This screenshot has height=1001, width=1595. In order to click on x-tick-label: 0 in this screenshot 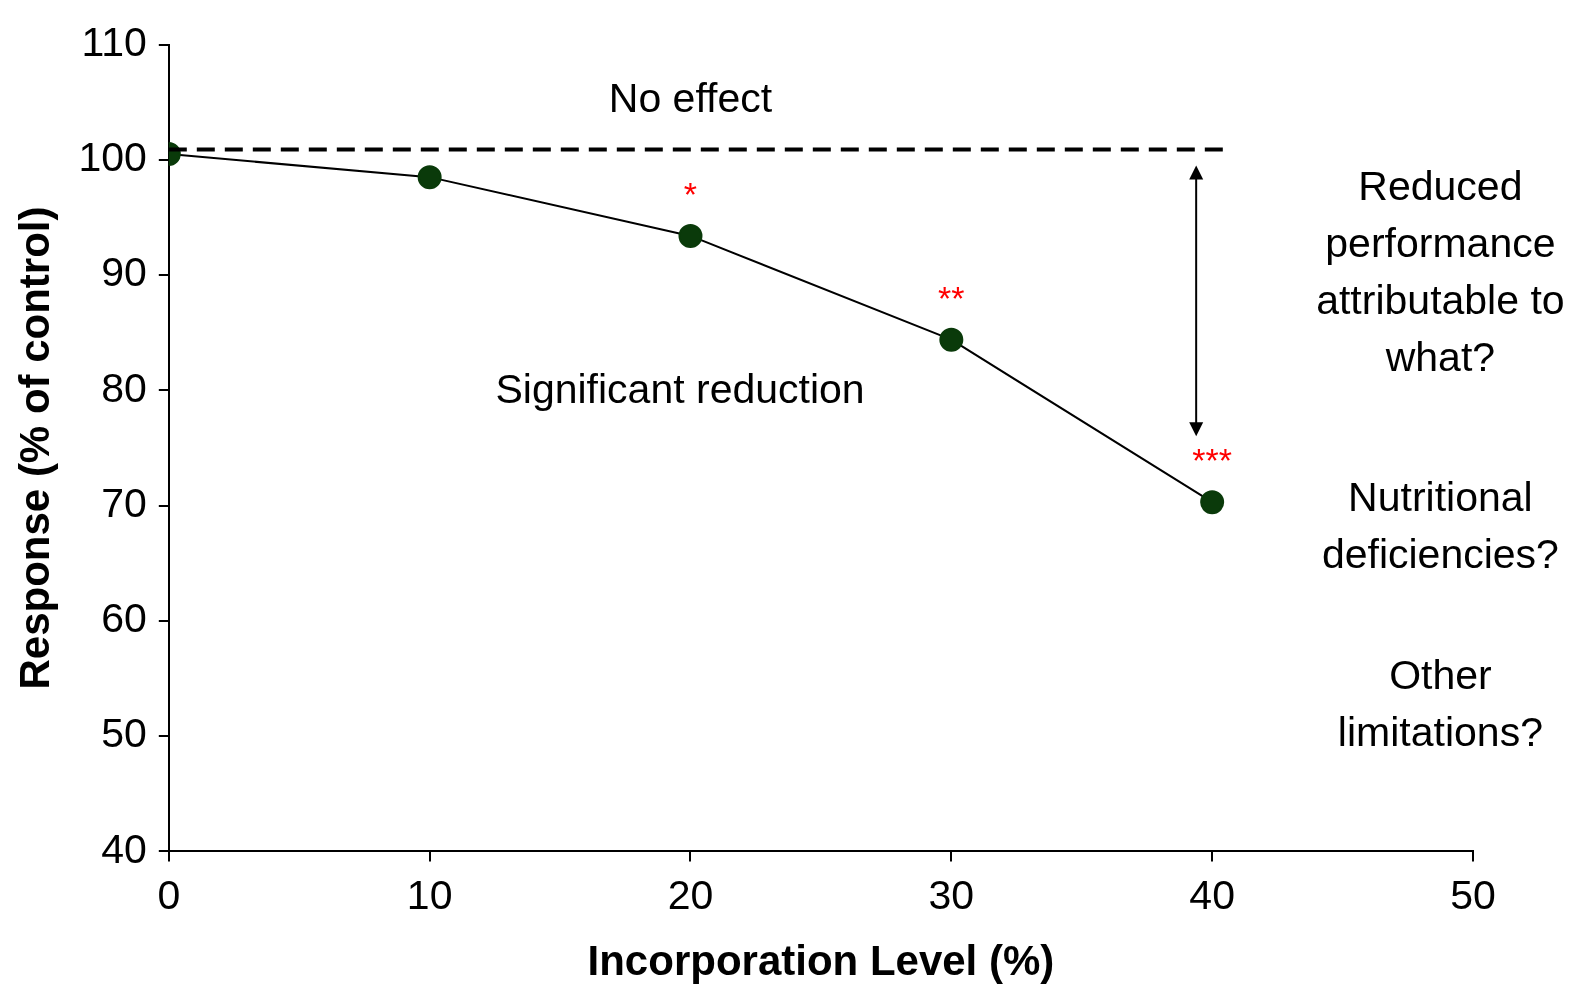, I will do `click(169, 895)`.